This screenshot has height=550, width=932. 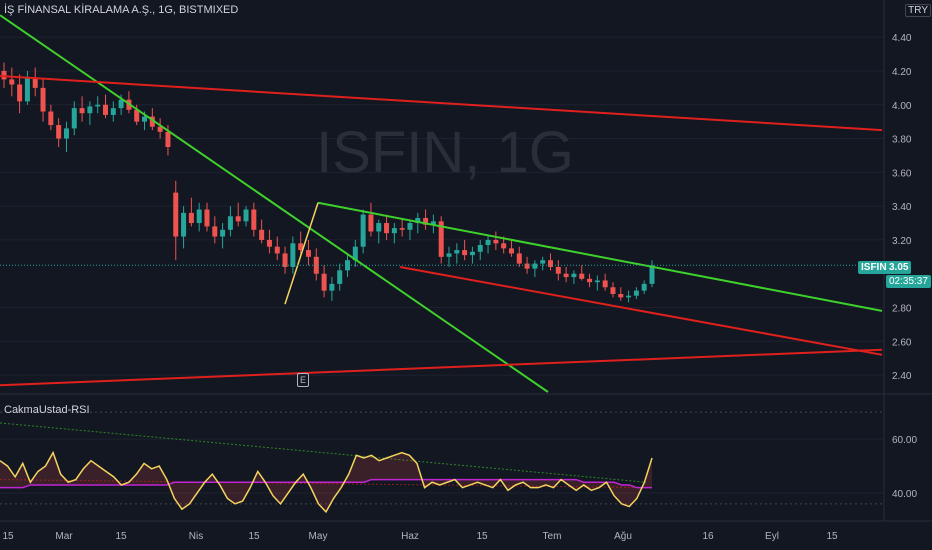 I want to click on time-tick-label: May, so click(x=318, y=536).